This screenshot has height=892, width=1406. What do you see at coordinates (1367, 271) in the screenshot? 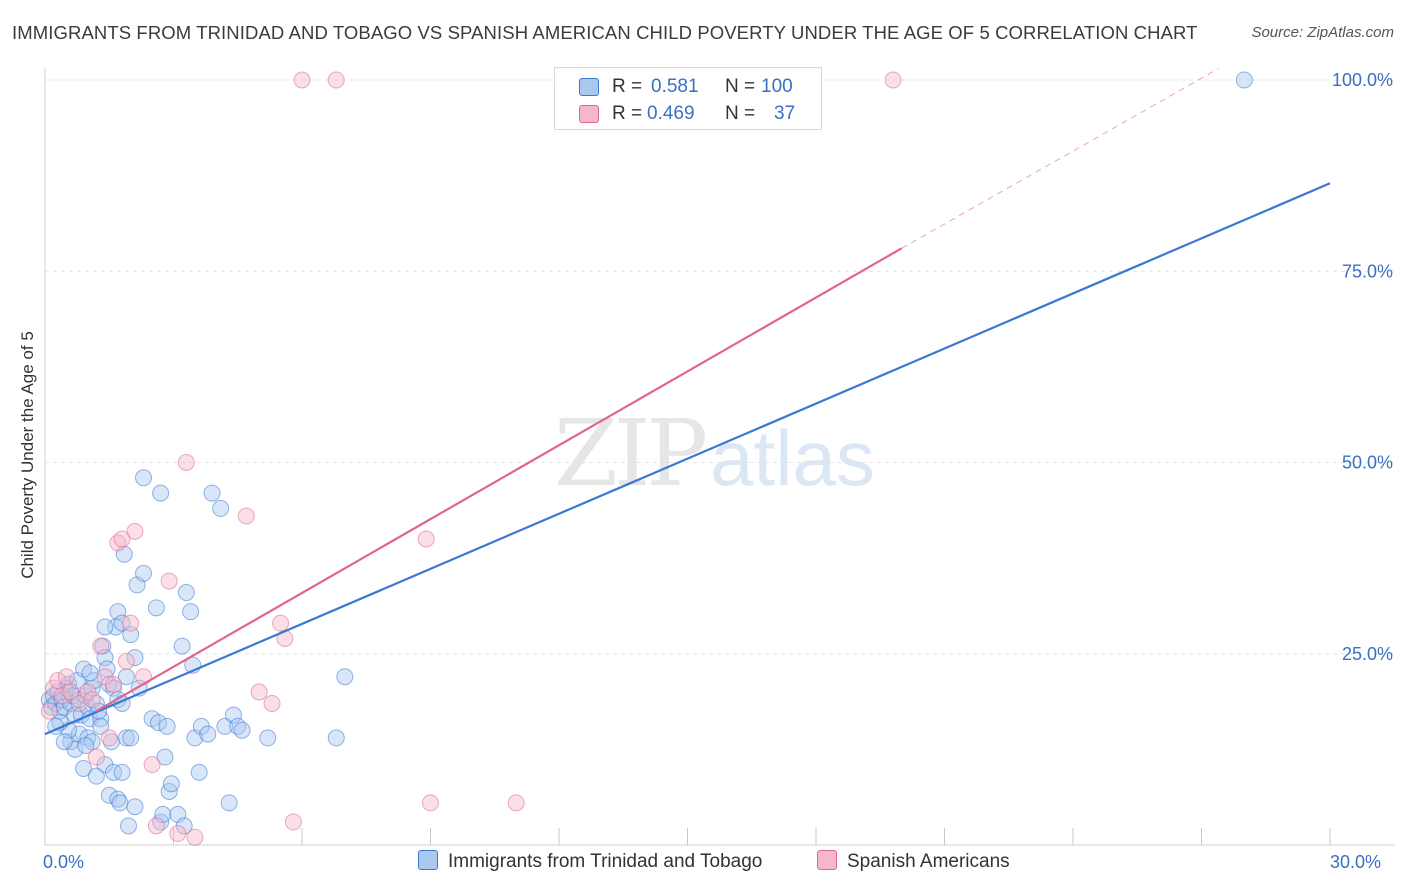
I see `y-tick-label: 75.0%` at bounding box center [1367, 271].